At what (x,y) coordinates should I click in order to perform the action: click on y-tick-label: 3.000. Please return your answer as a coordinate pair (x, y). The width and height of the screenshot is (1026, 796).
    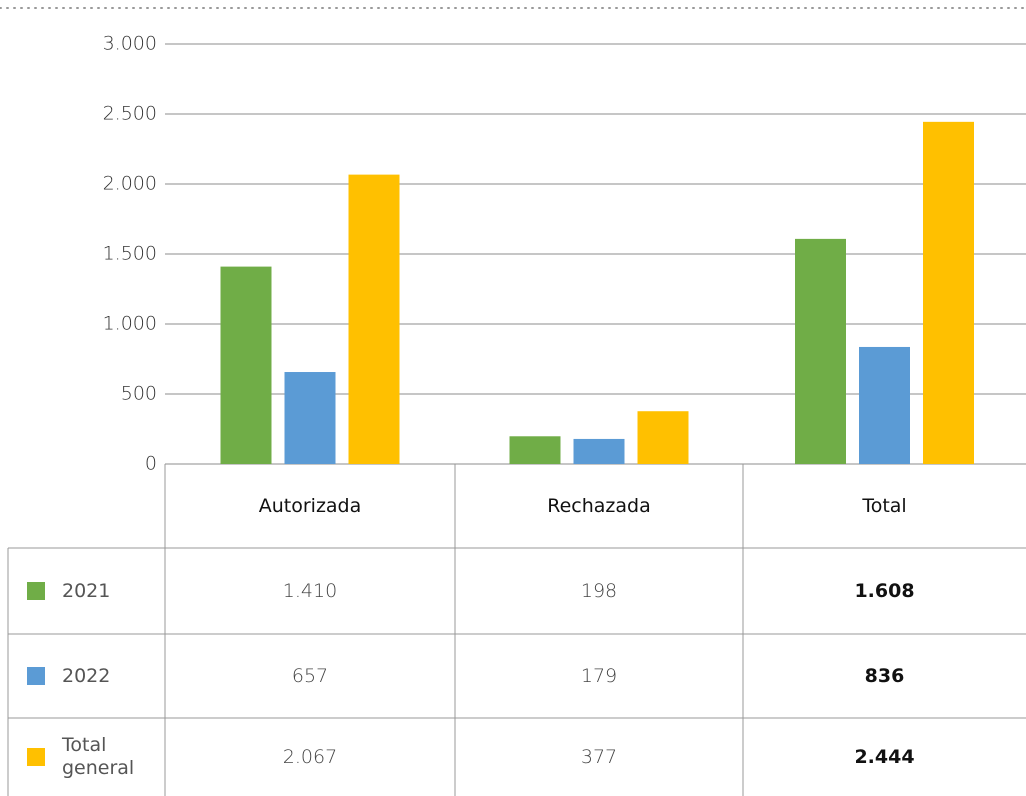
    Looking at the image, I should click on (130, 44).